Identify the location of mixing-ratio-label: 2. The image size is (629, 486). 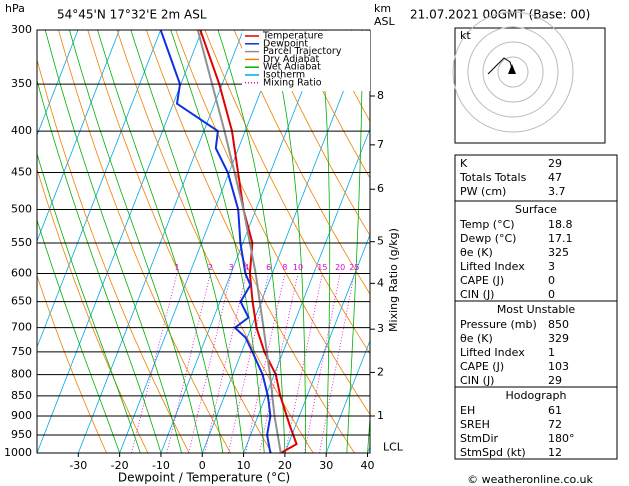
(210, 267).